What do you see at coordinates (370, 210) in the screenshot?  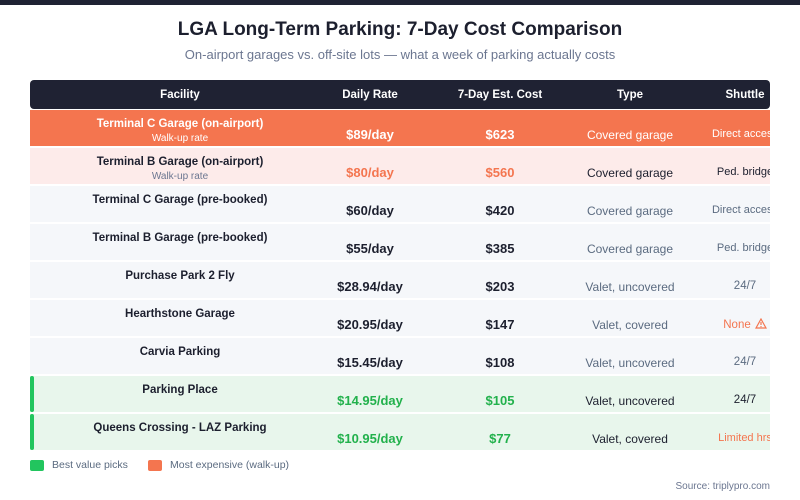 I see `cell-rate: $60/day` at bounding box center [370, 210].